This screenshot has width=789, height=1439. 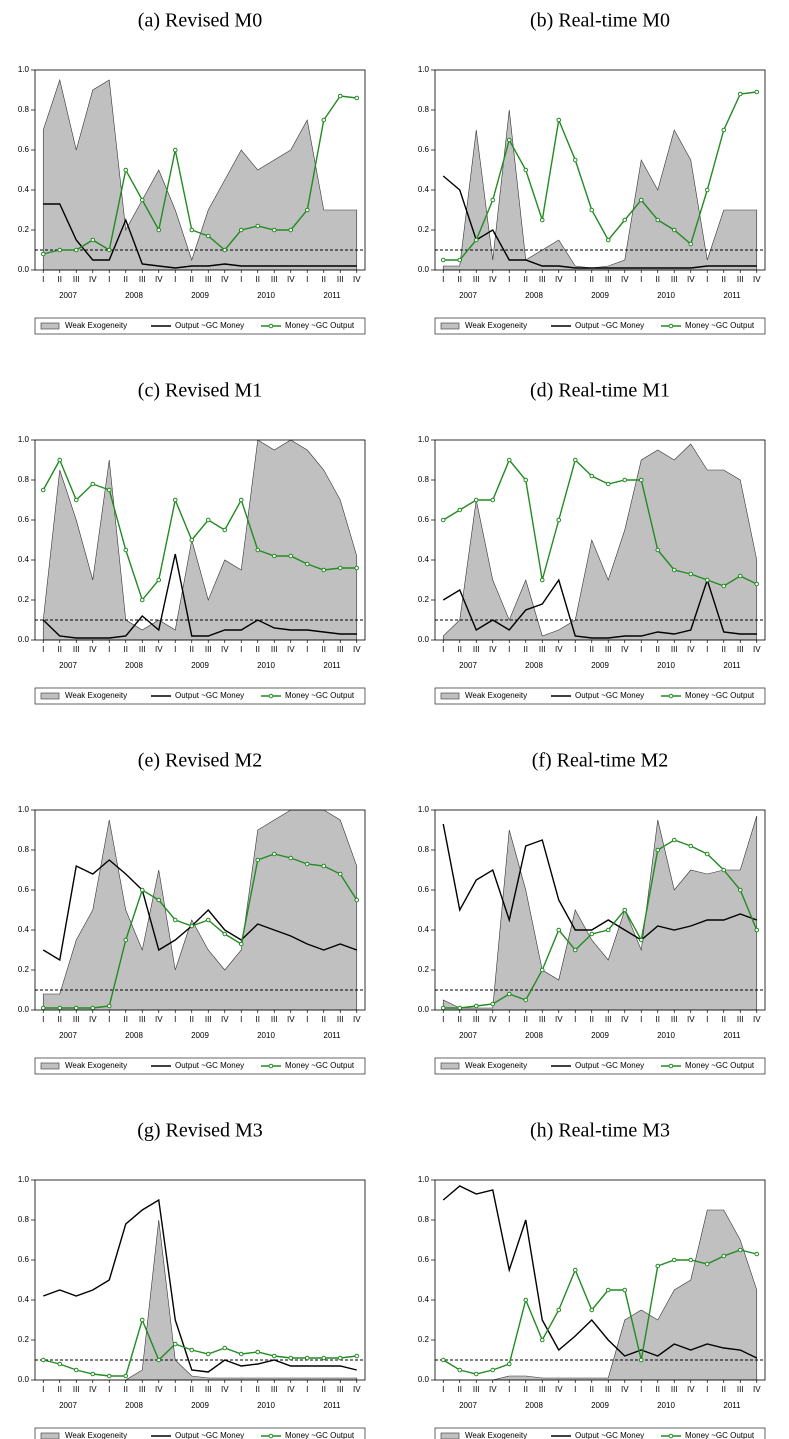 What do you see at coordinates (424, 599) in the screenshot?
I see `y-tick-label: 0.2` at bounding box center [424, 599].